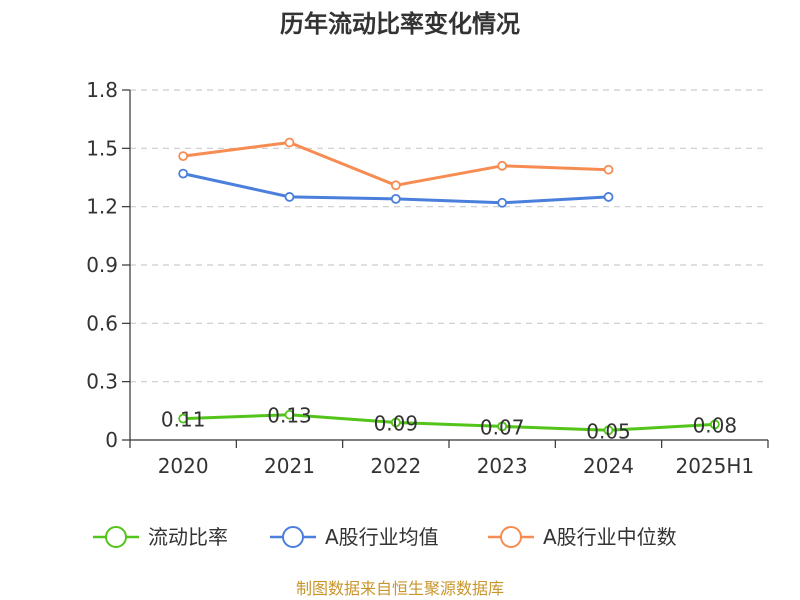 The image size is (800, 600). Describe the element at coordinates (502, 466) in the screenshot. I see `x-tick-label: 2023` at that location.